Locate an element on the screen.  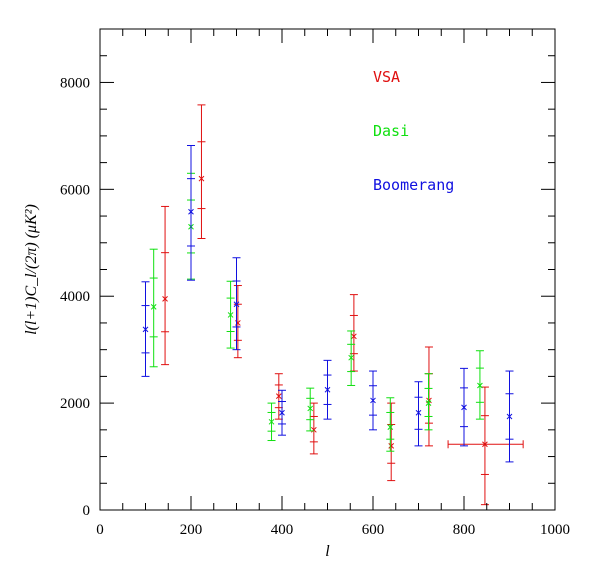
y-axis-title: l(l+1)C_l/(2π) (μK²) is located at coordinates (31, 269).